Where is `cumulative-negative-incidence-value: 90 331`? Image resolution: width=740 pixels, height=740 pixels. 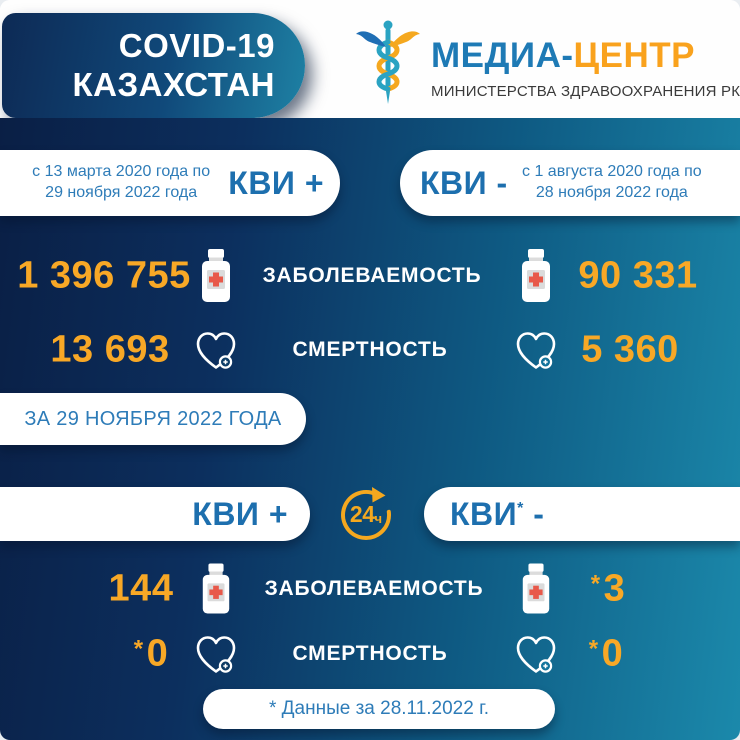
cumulative-negative-incidence-value: 90 331 is located at coordinates (638, 275).